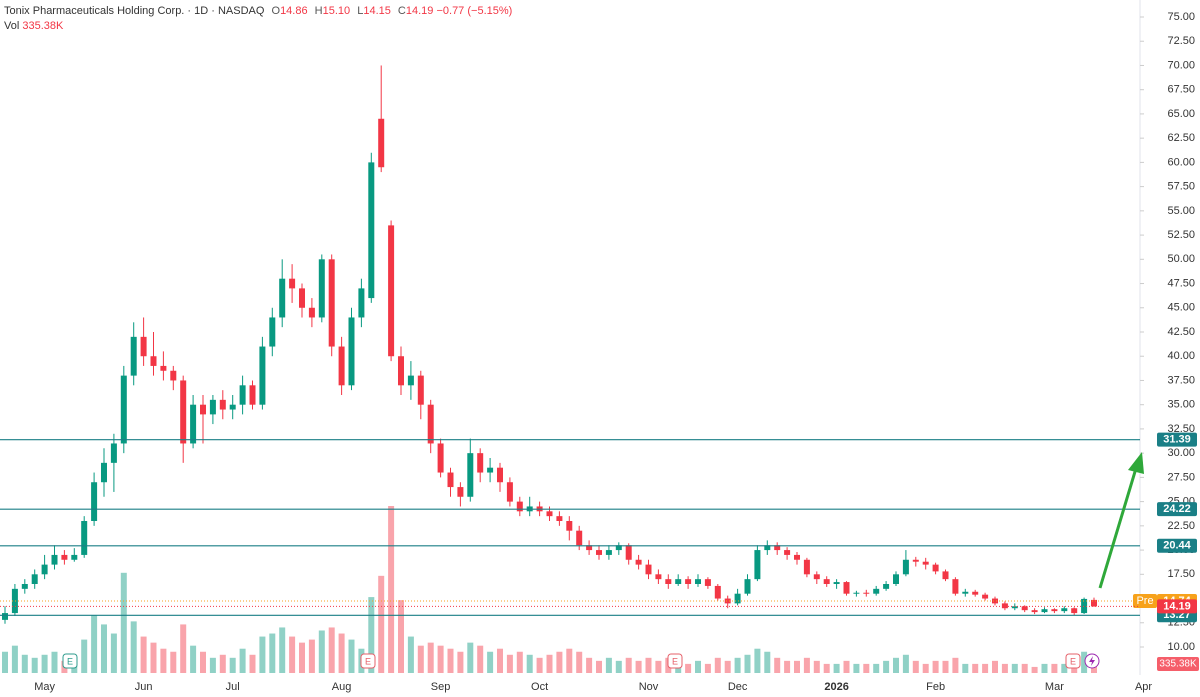 This screenshot has width=1200, height=697. I want to click on x-tick-label: 2026, so click(836, 687).